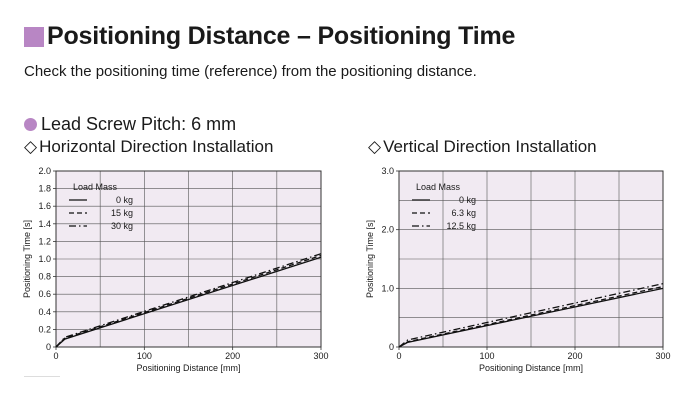 The height and width of the screenshot is (400, 700). I want to click on y-tick-label: 1.2, so click(44, 241).